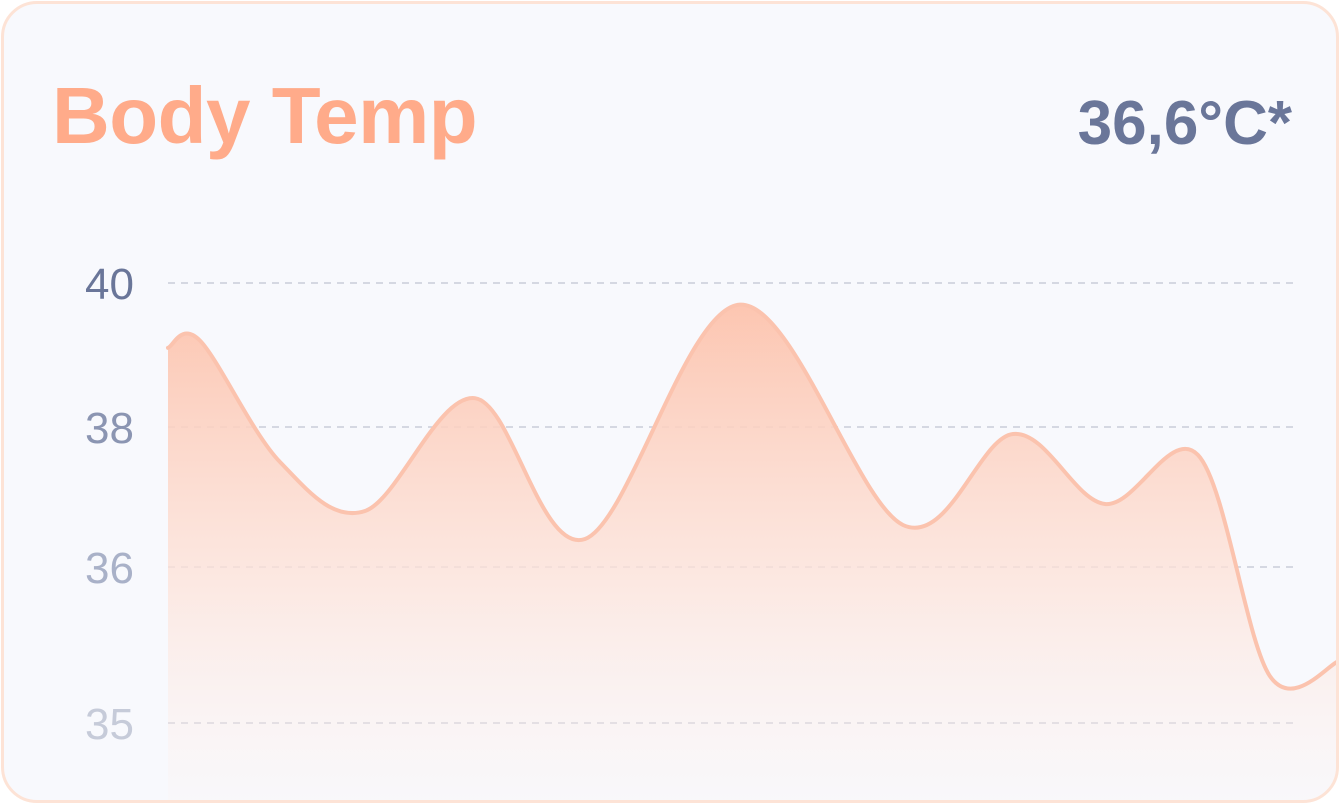 The height and width of the screenshot is (808, 1344). I want to click on y-tick-label-40: 40, so click(109, 284).